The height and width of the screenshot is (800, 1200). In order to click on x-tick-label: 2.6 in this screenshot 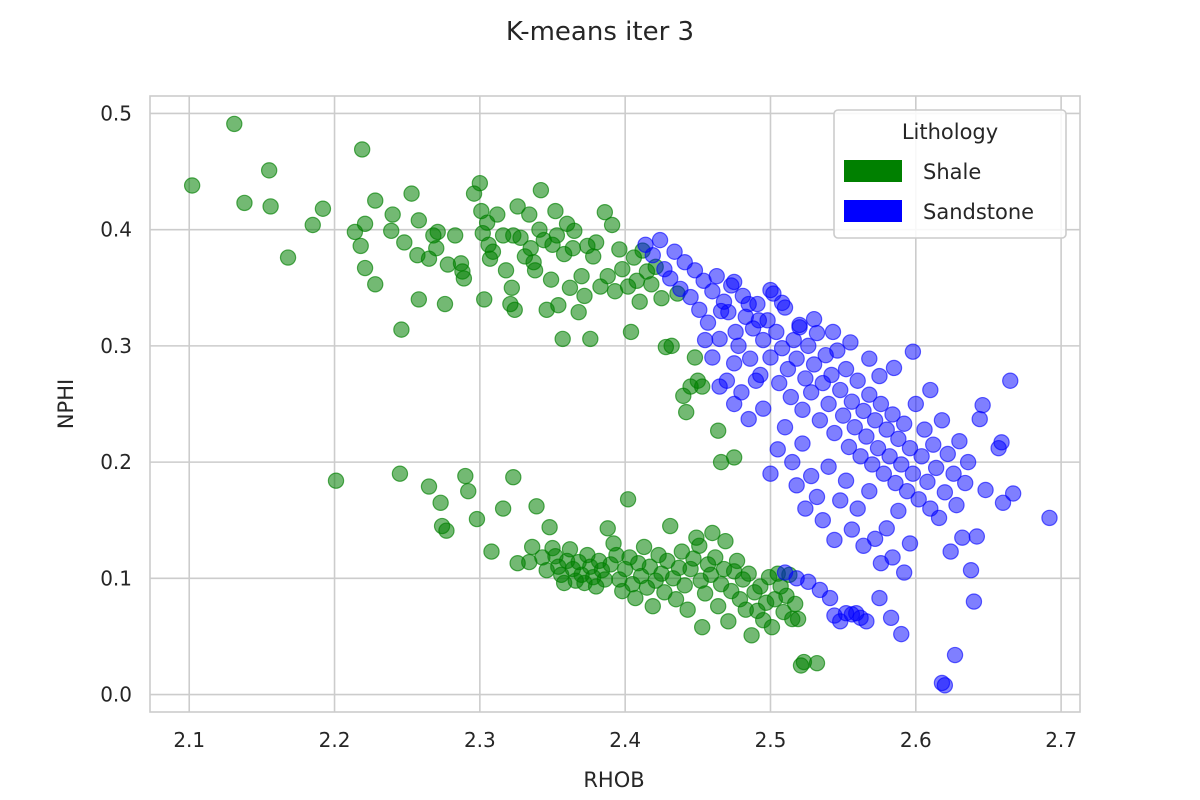, I will do `click(916, 740)`.